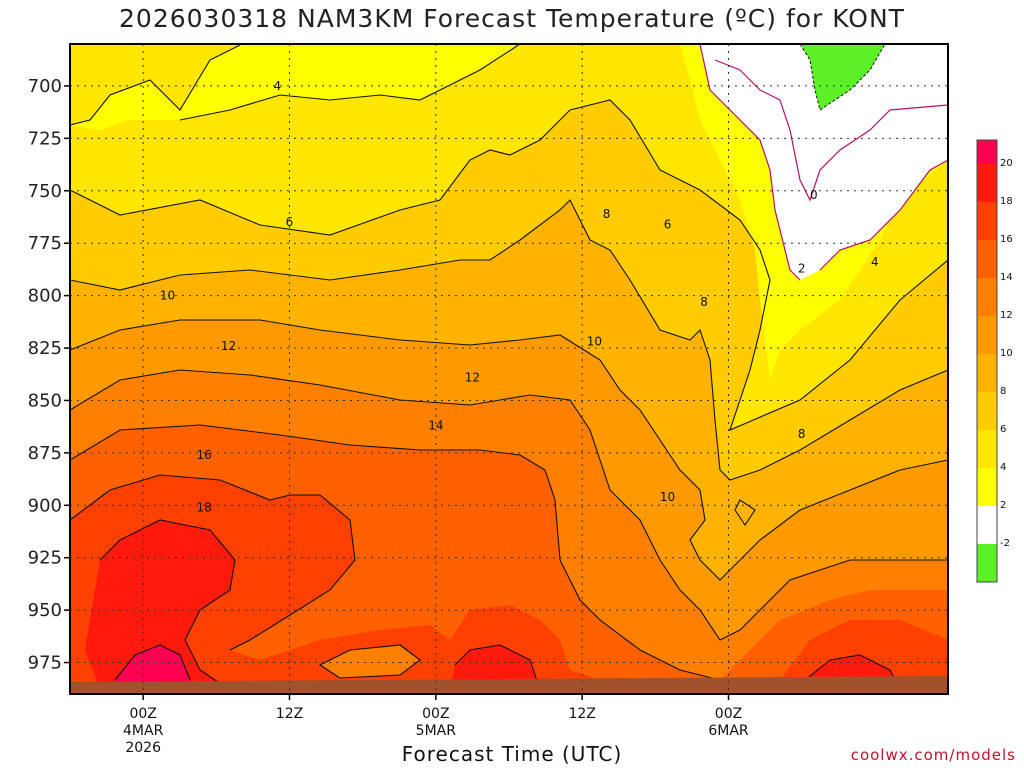 The height and width of the screenshot is (768, 1024). What do you see at coordinates (45, 138) in the screenshot?
I see `y-tick-label: 725` at bounding box center [45, 138].